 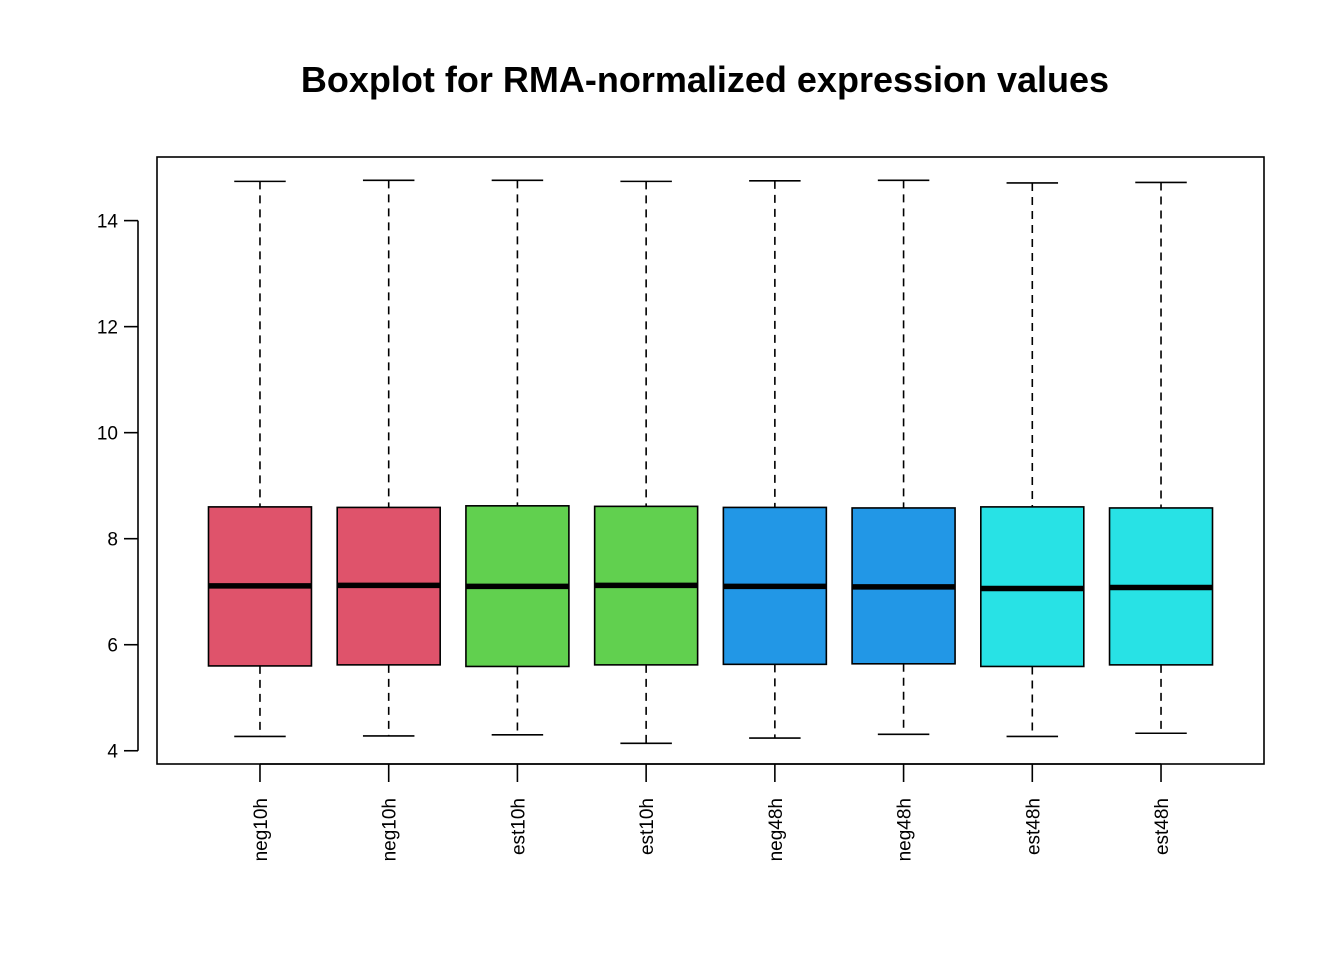 I want to click on y-tick-label: 10, so click(x=107, y=434).